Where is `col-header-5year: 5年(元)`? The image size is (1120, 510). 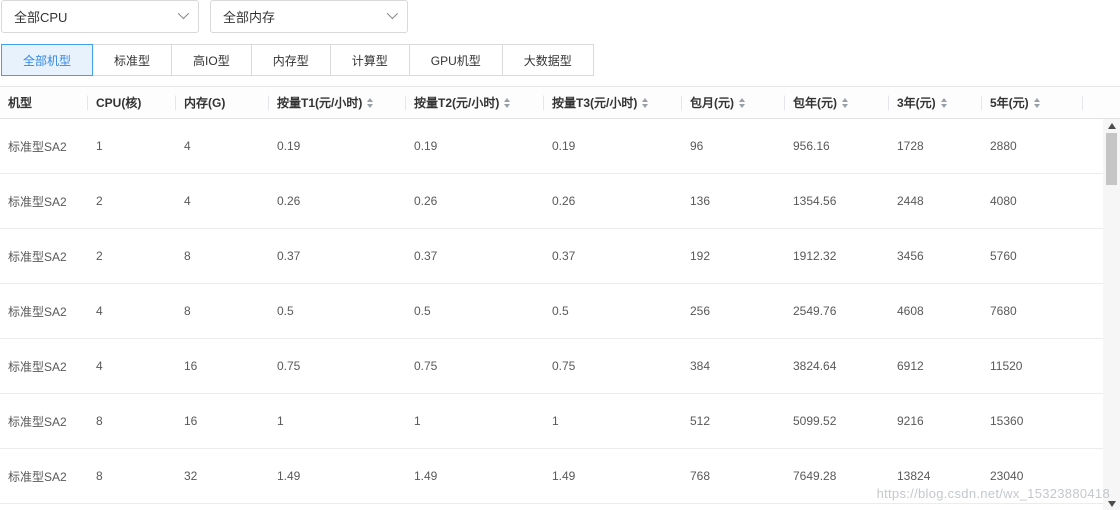
col-header-5year: 5年(元) is located at coordinates (1032, 102).